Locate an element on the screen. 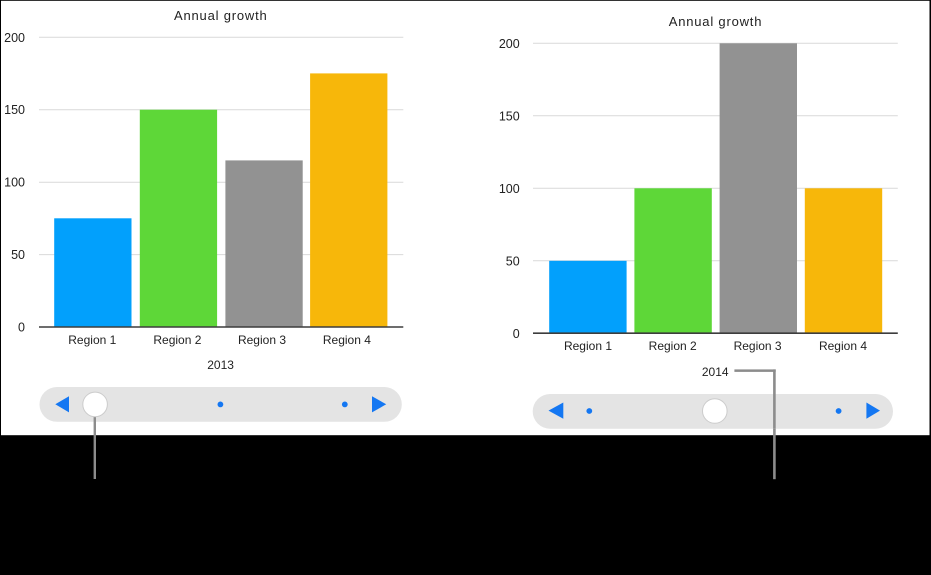  svg-text: 2014 is located at coordinates (715, 372).